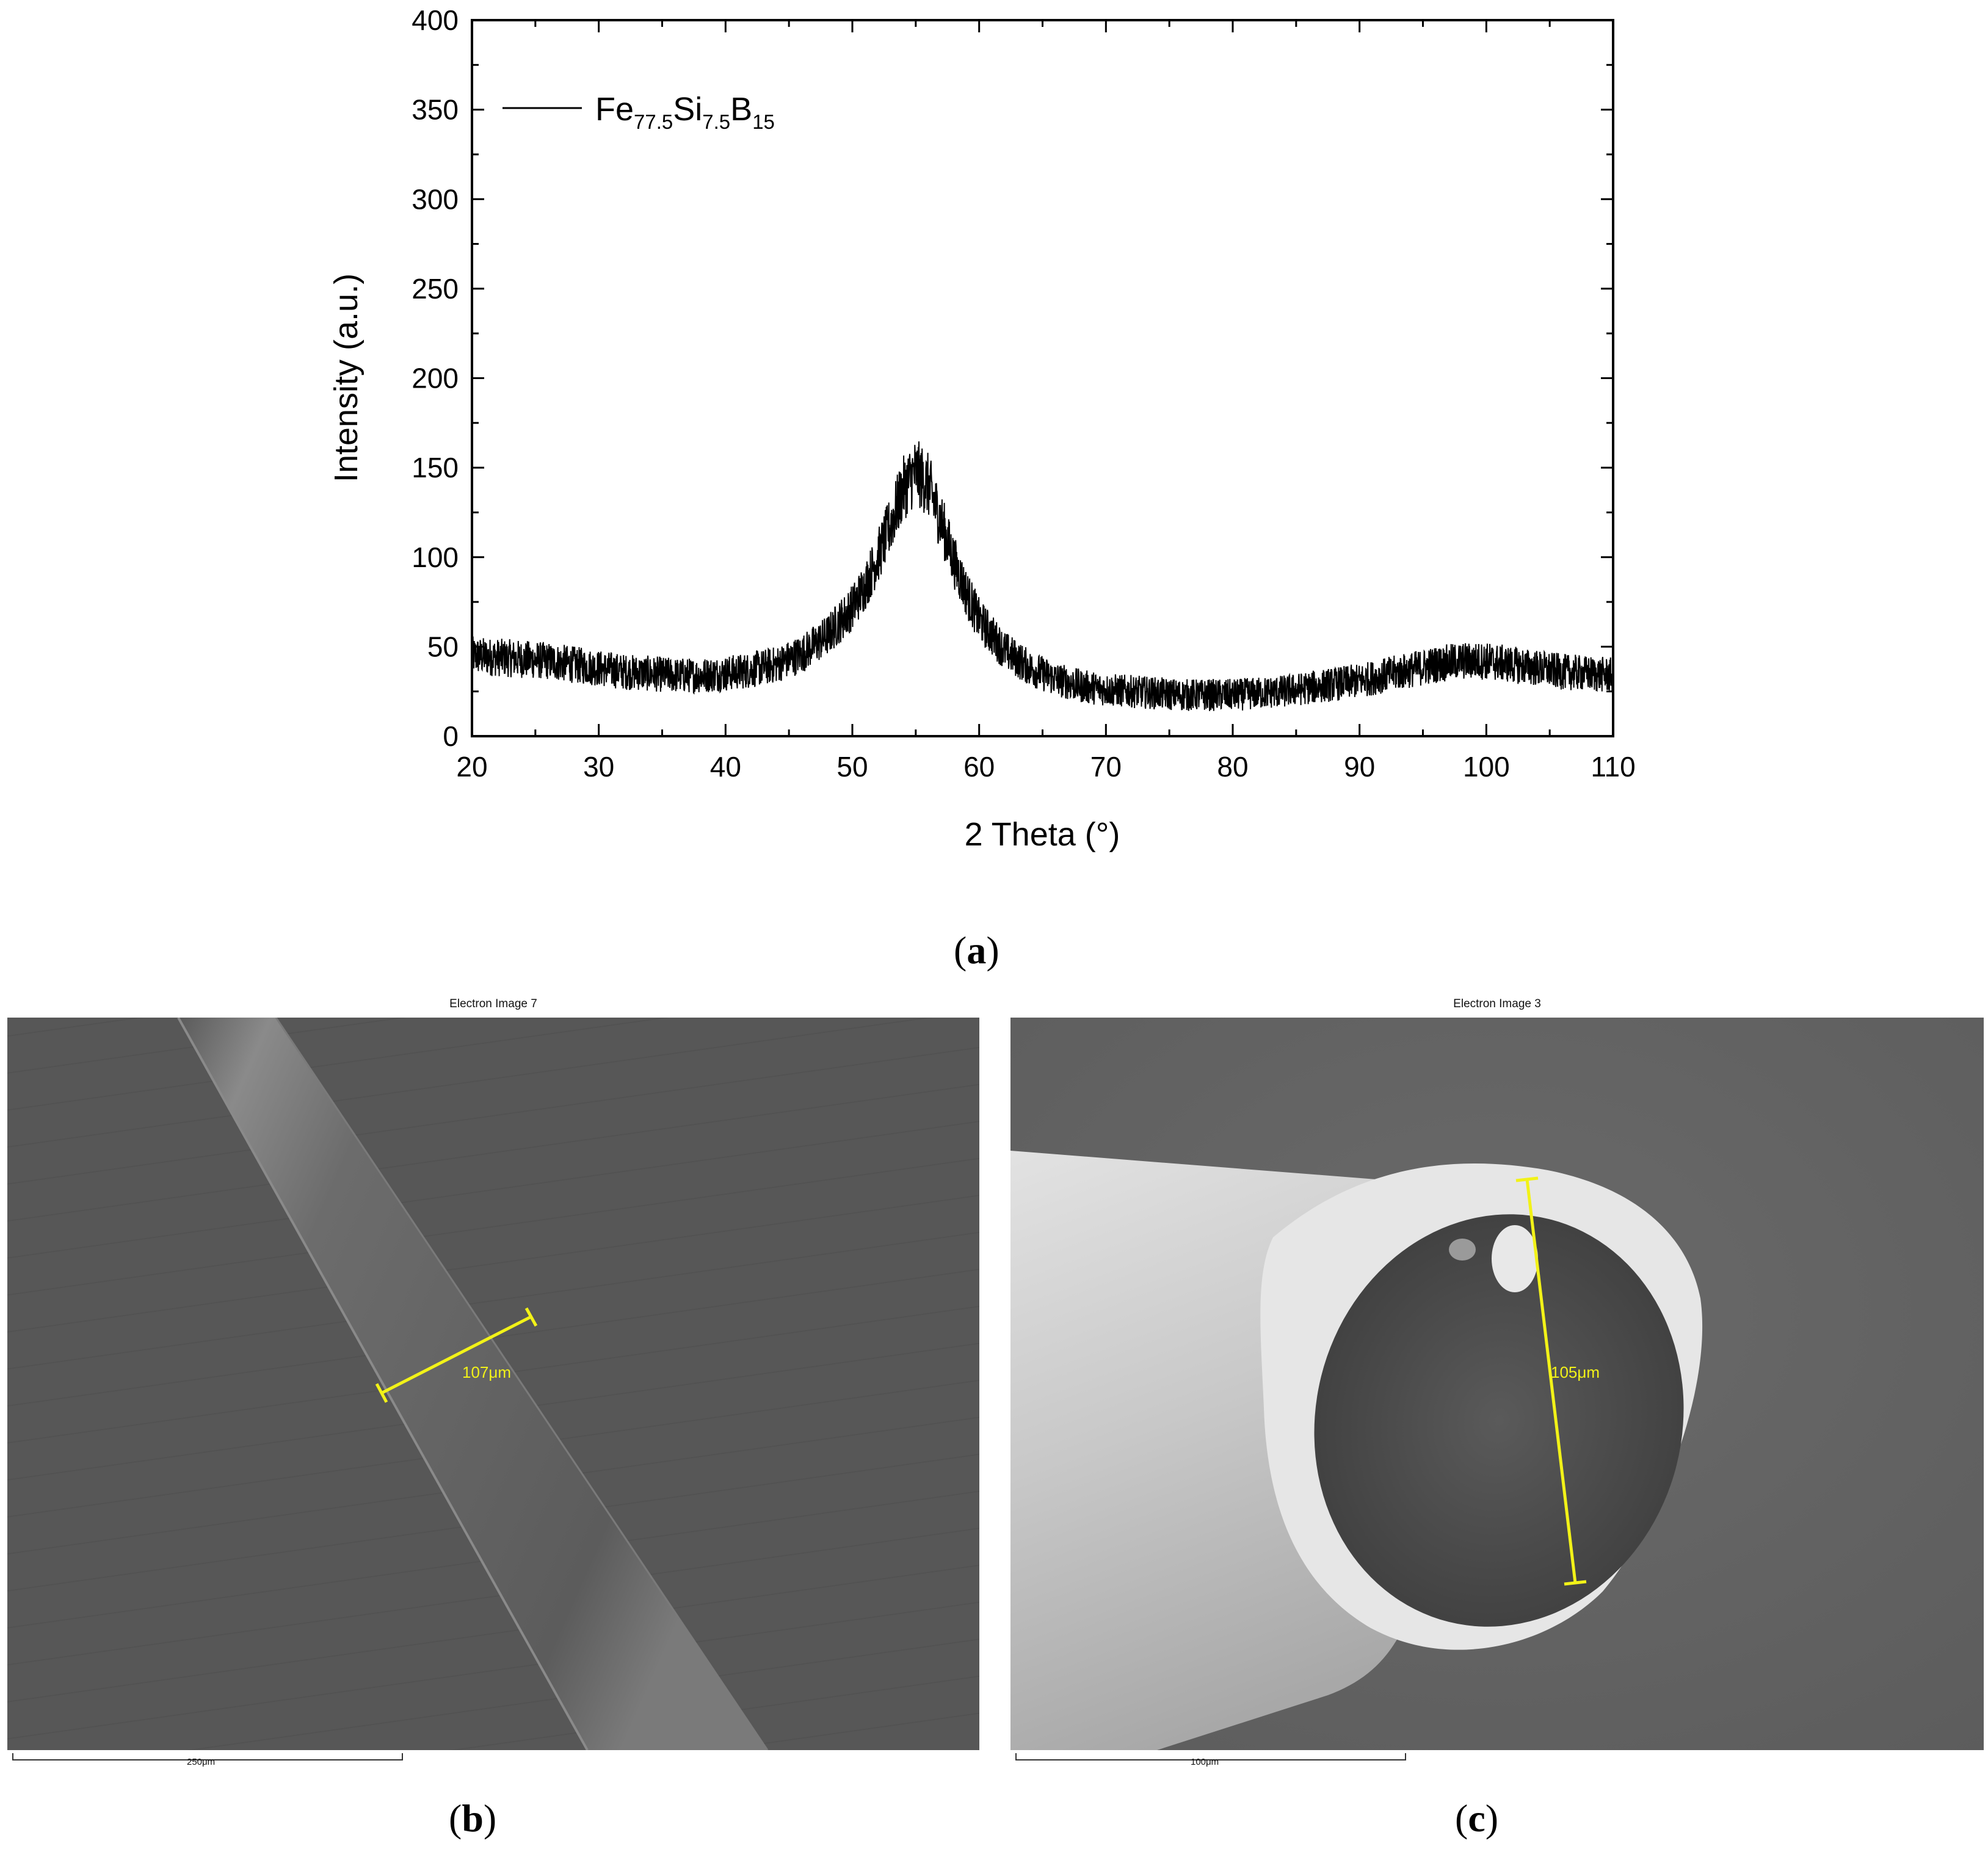 This screenshot has height=1849, width=1988. Describe the element at coordinates (435, 199) in the screenshot. I see `y-tick-label: 300` at that location.